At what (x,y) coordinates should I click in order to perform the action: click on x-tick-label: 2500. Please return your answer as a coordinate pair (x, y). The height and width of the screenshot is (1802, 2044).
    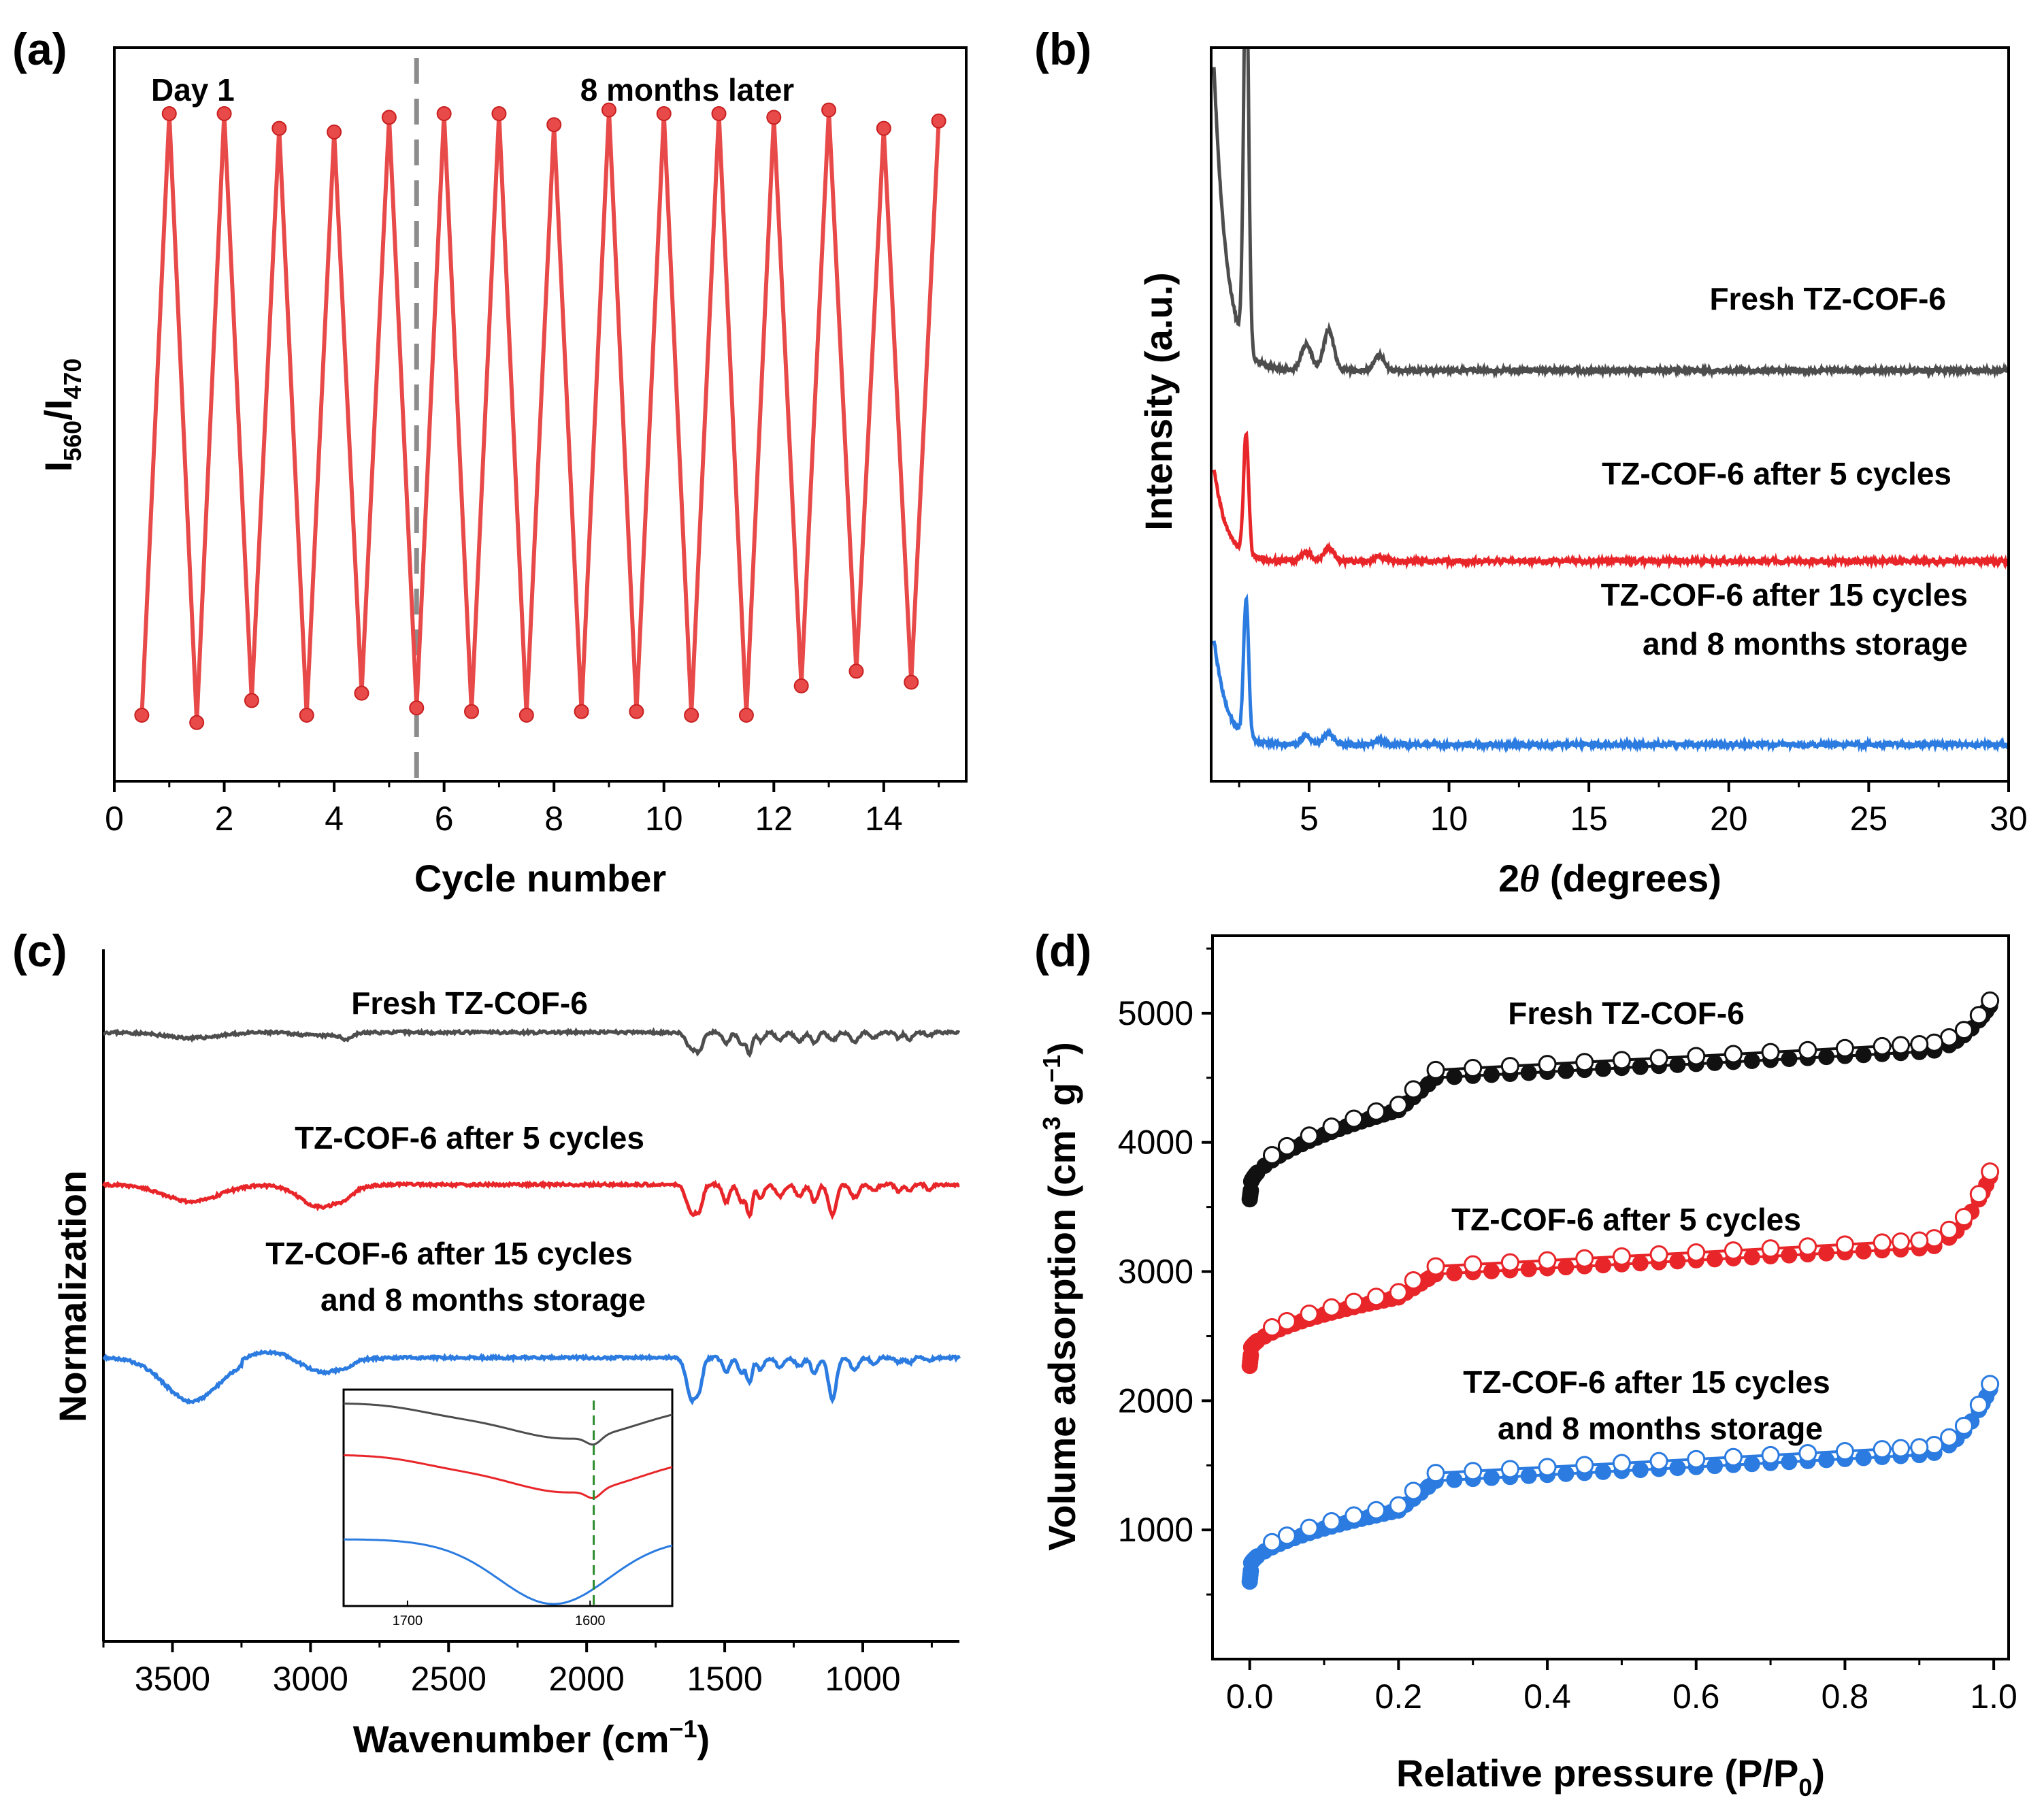
    Looking at the image, I should click on (449, 1679).